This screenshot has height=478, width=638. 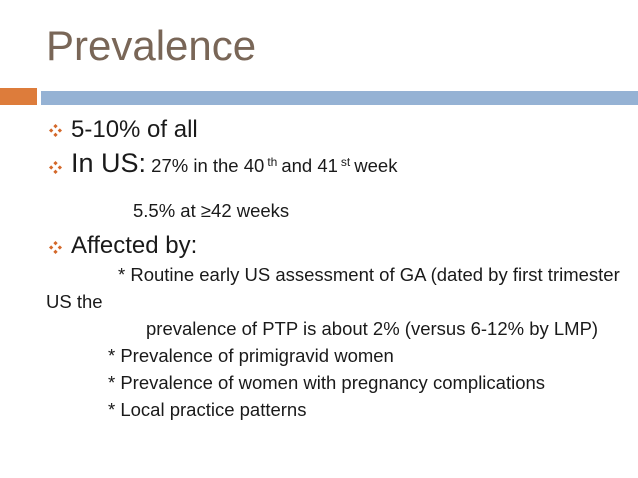 What do you see at coordinates (376, 165) in the screenshot?
I see `us-stats-seg3: week` at bounding box center [376, 165].